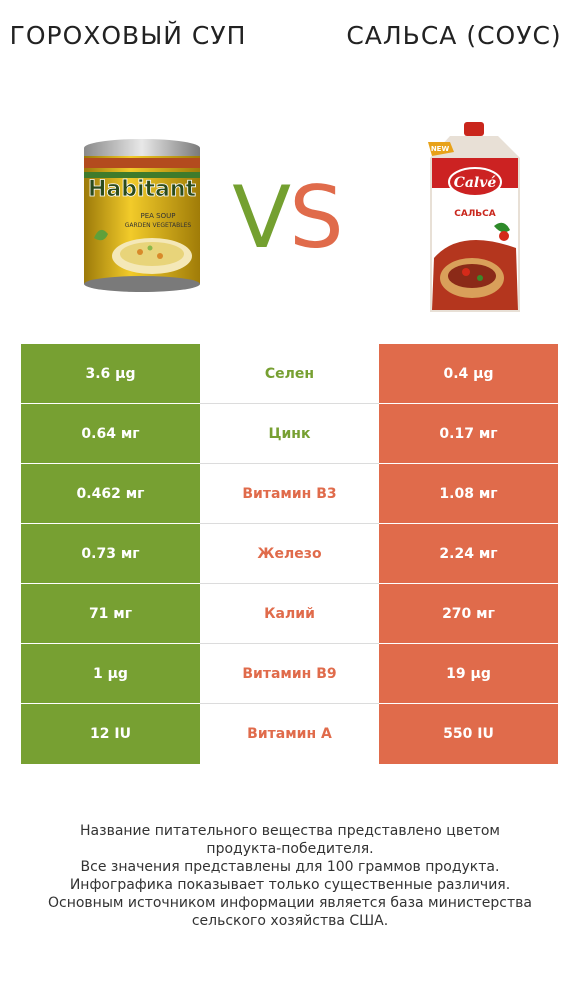 This screenshot has height=994, width=580. Describe the element at coordinates (475, 183) in the screenshot. I see `pouch-brand-text: Calvé` at that location.